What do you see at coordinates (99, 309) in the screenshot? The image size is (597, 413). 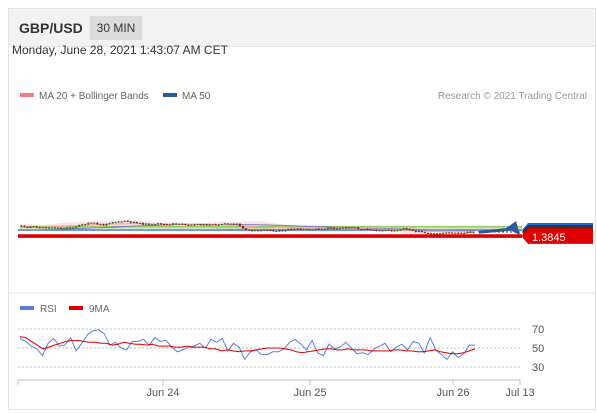 I see `rsi-ma-legend-label: 9MA` at bounding box center [99, 309].